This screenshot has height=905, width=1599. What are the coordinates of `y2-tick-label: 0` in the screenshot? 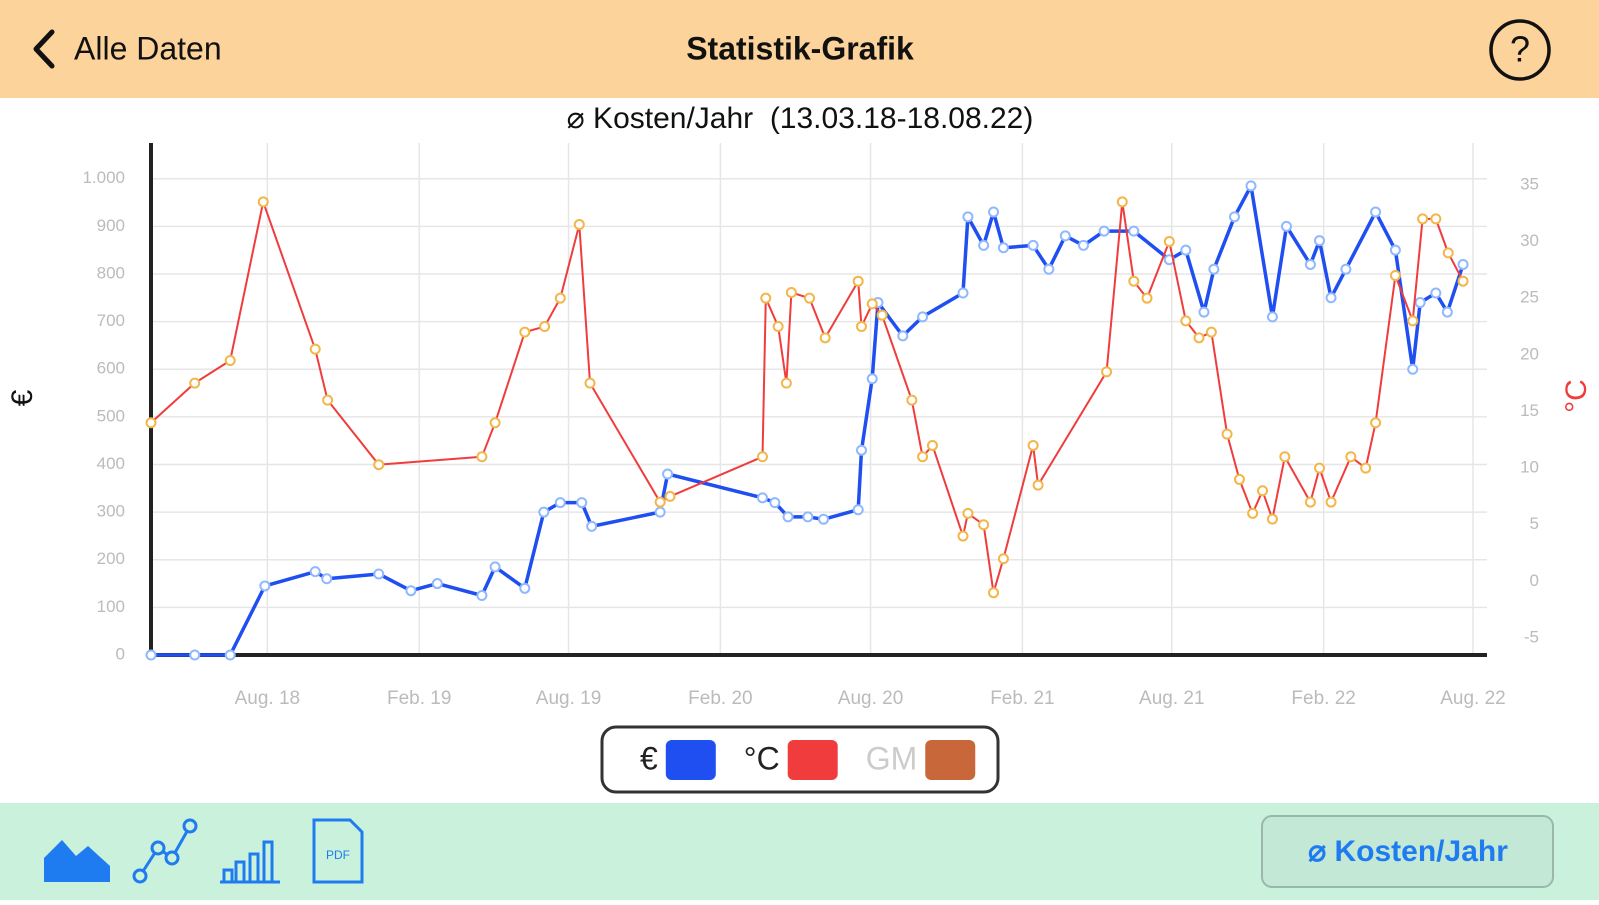 It's located at (1534, 580).